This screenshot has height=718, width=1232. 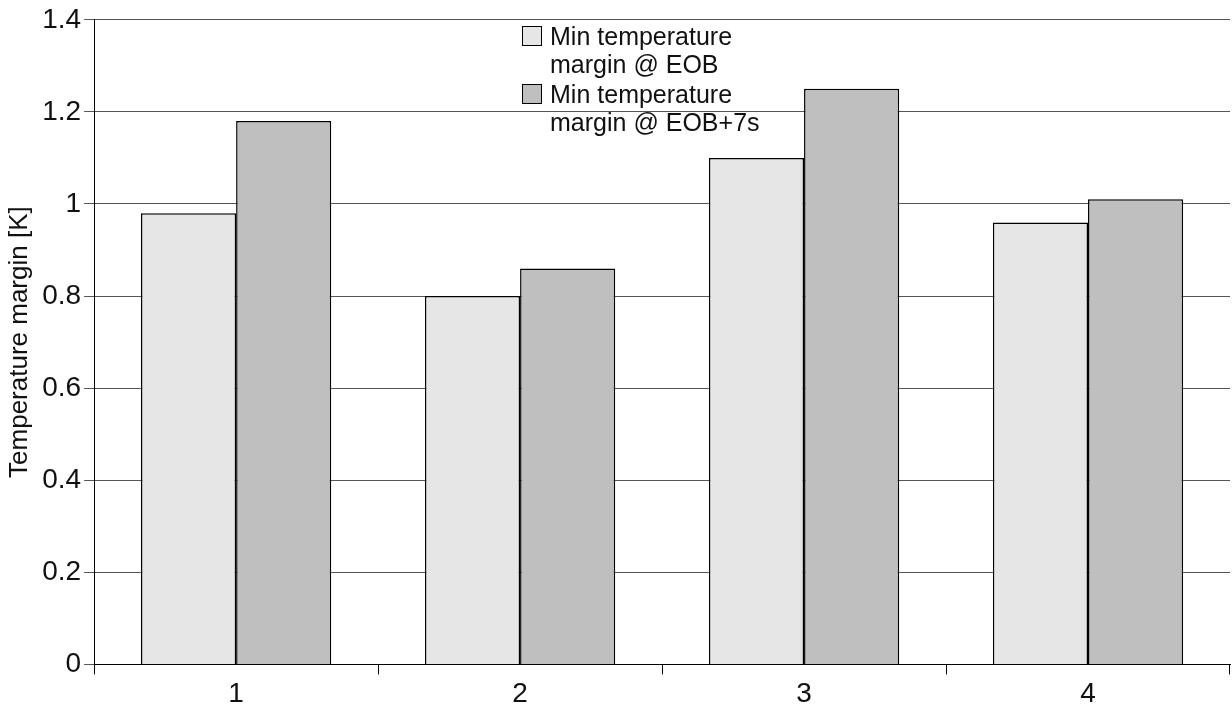 I want to click on legend-label: Min temperature margin @ EOB+7s, so click(x=655, y=107).